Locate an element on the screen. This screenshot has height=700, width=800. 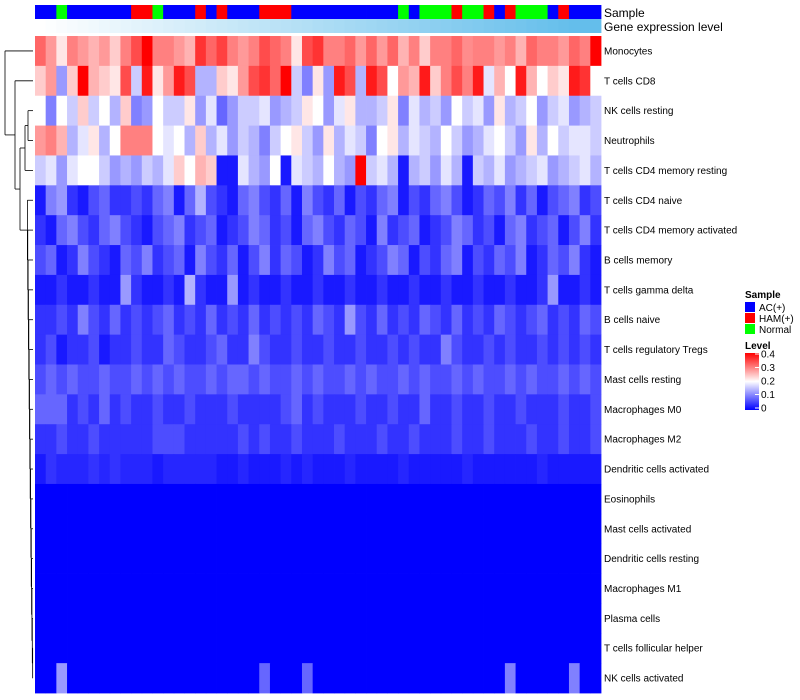
row-label: T cells CD4 naive is located at coordinates (643, 201).